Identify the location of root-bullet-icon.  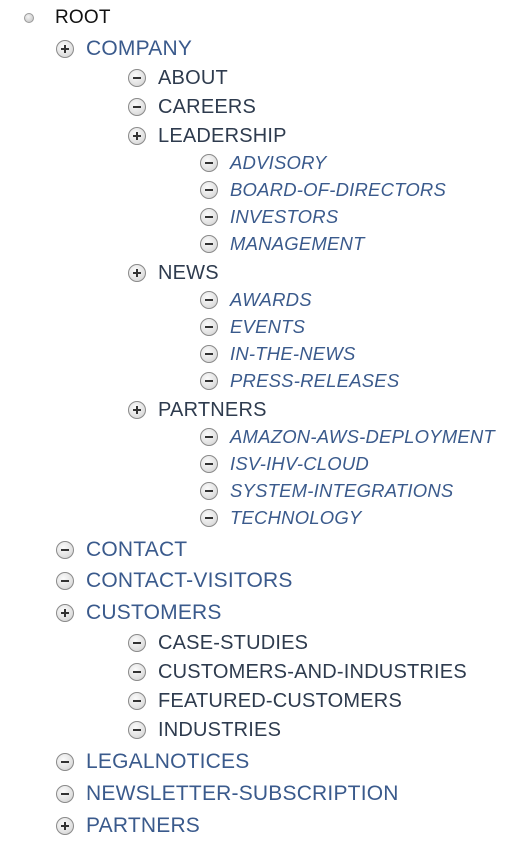
(29, 18).